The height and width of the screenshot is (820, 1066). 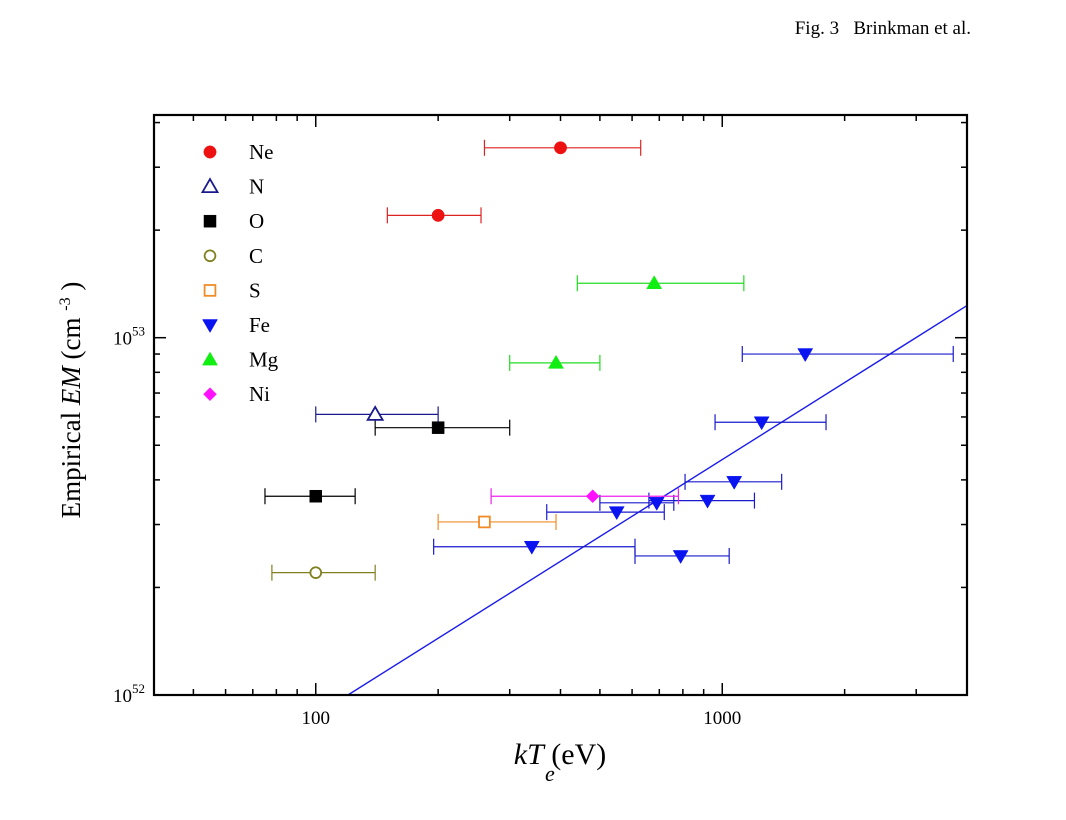 I want to click on legend-label-mg: Mg, so click(x=264, y=360).